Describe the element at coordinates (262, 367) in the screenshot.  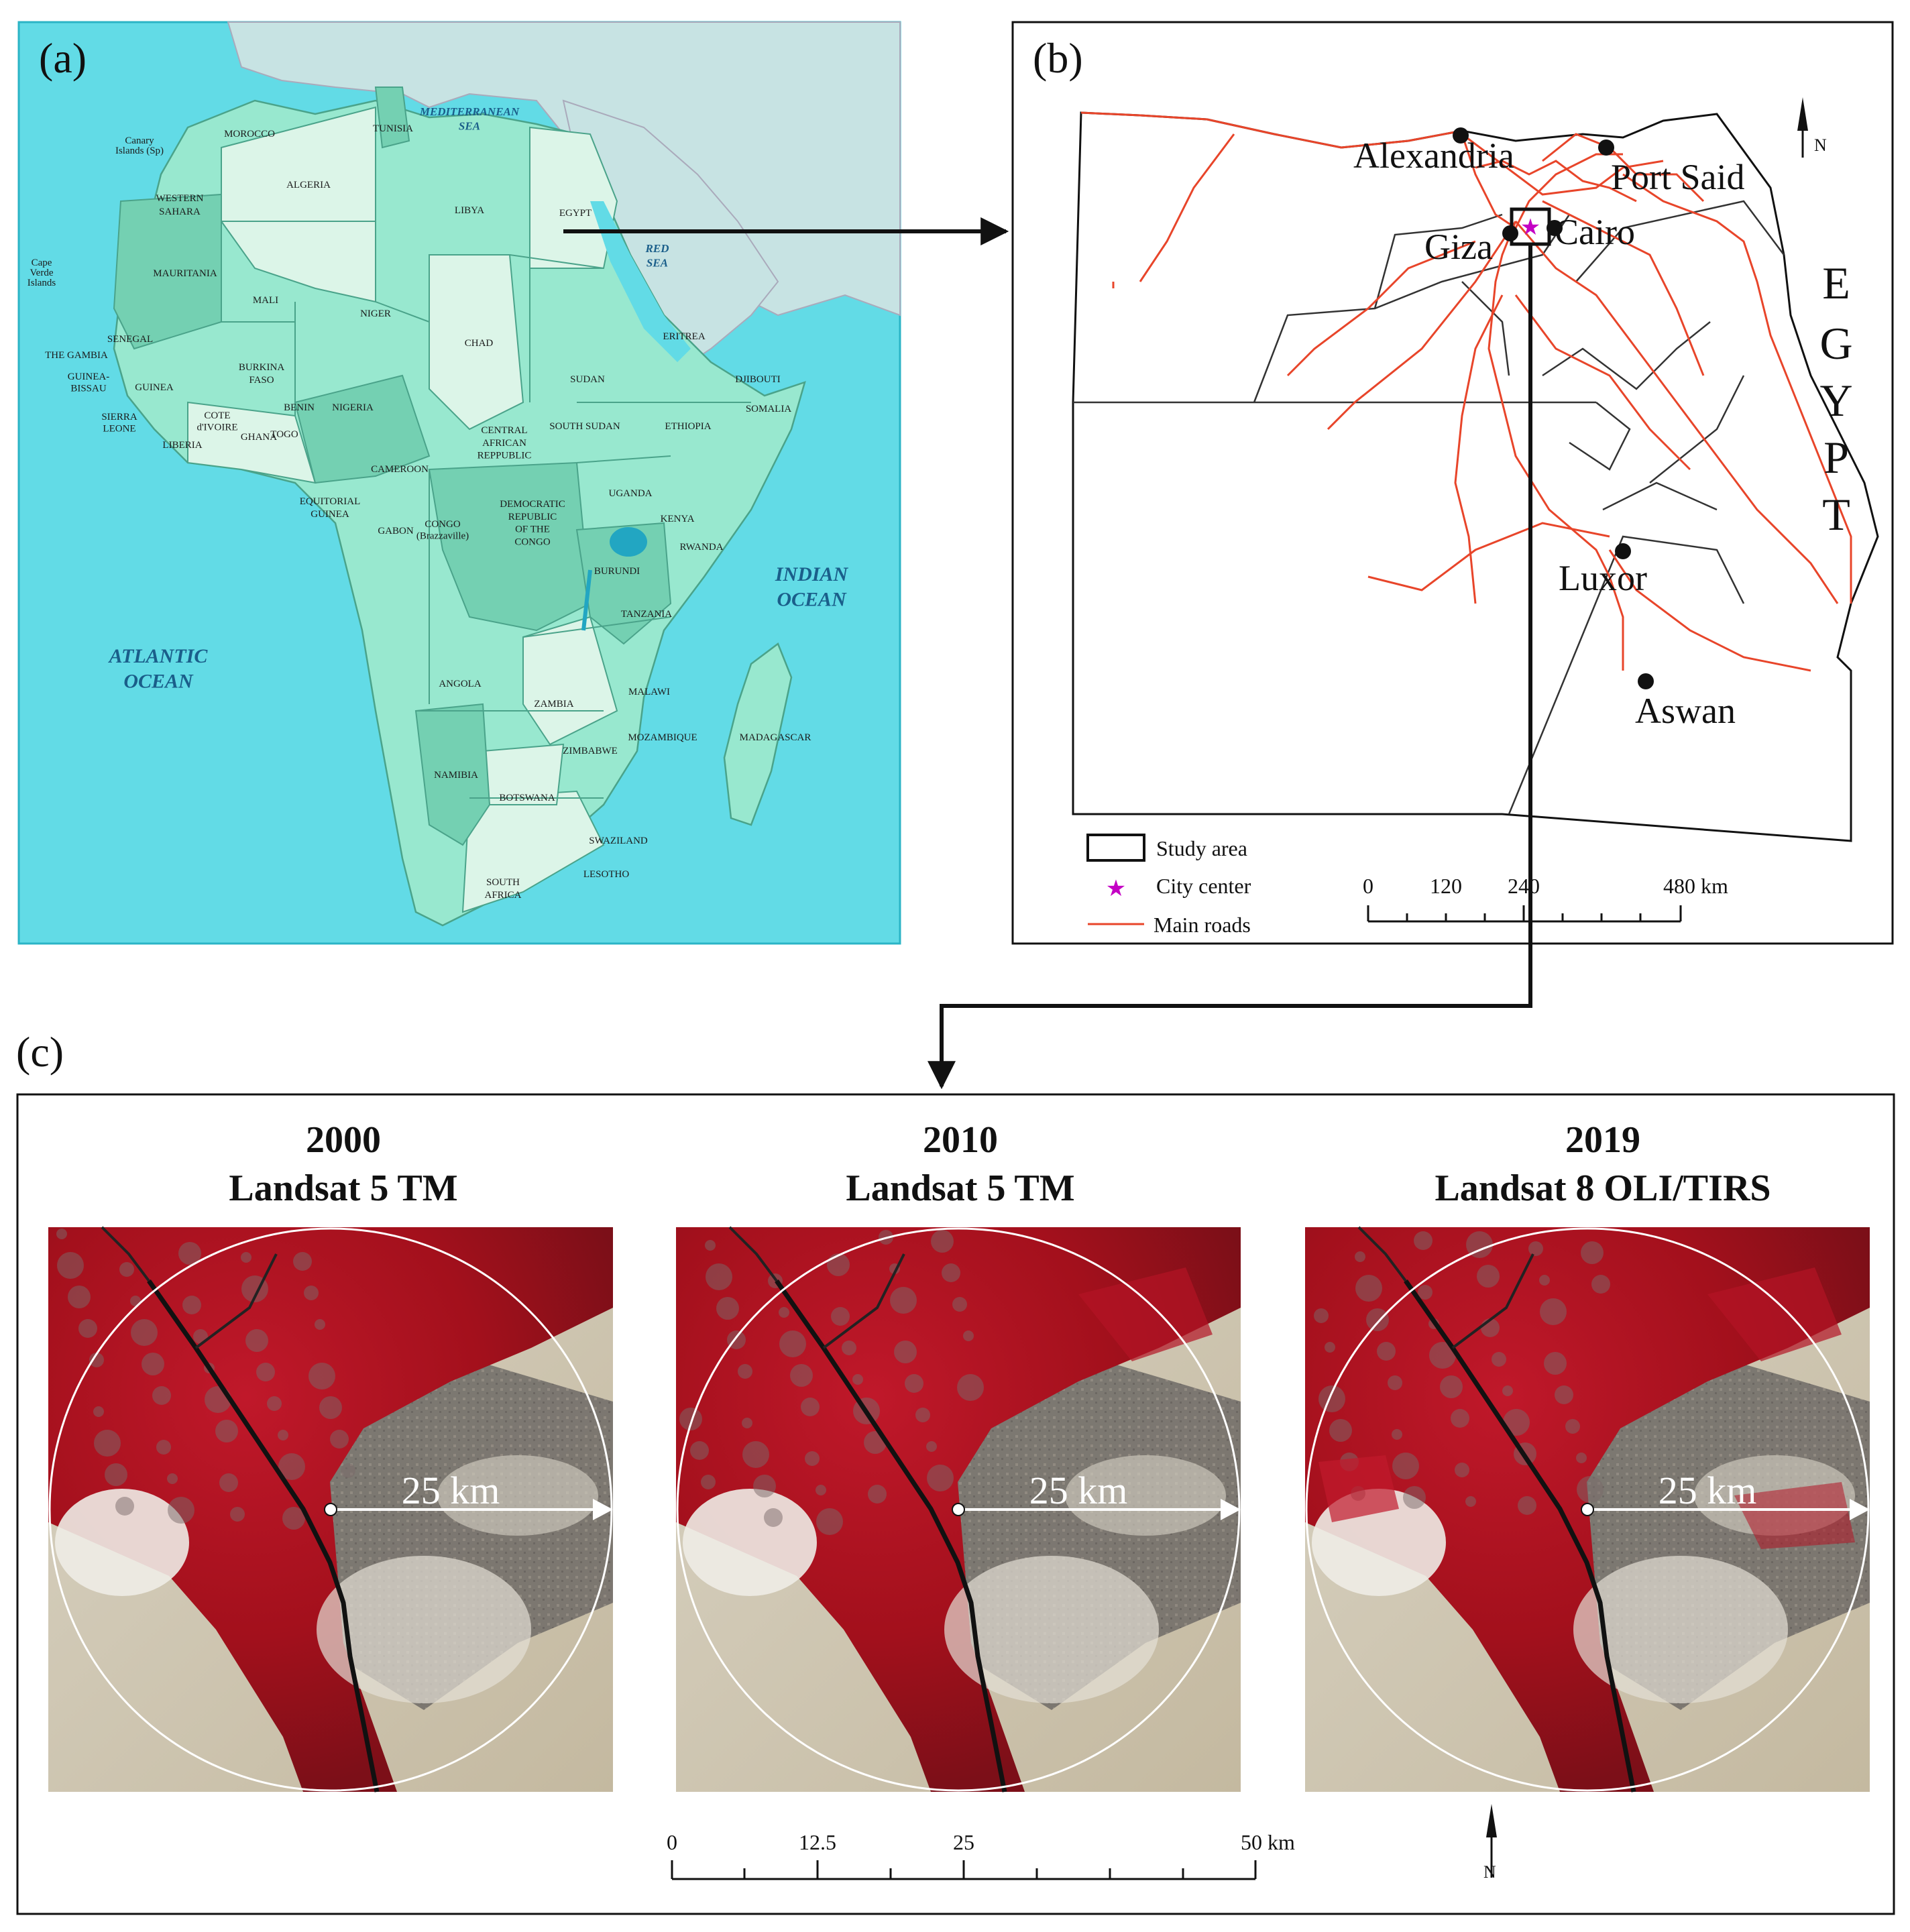
I see `map-label-line: BURKINA` at that location.